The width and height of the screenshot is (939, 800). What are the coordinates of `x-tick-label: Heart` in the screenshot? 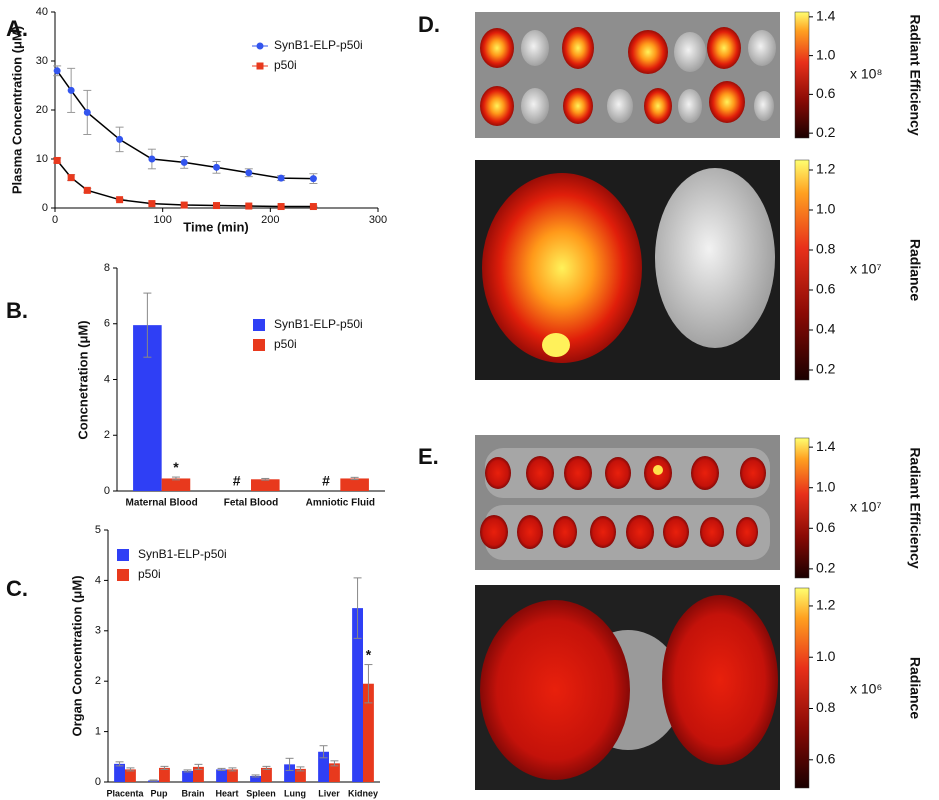 It's located at (226, 793).